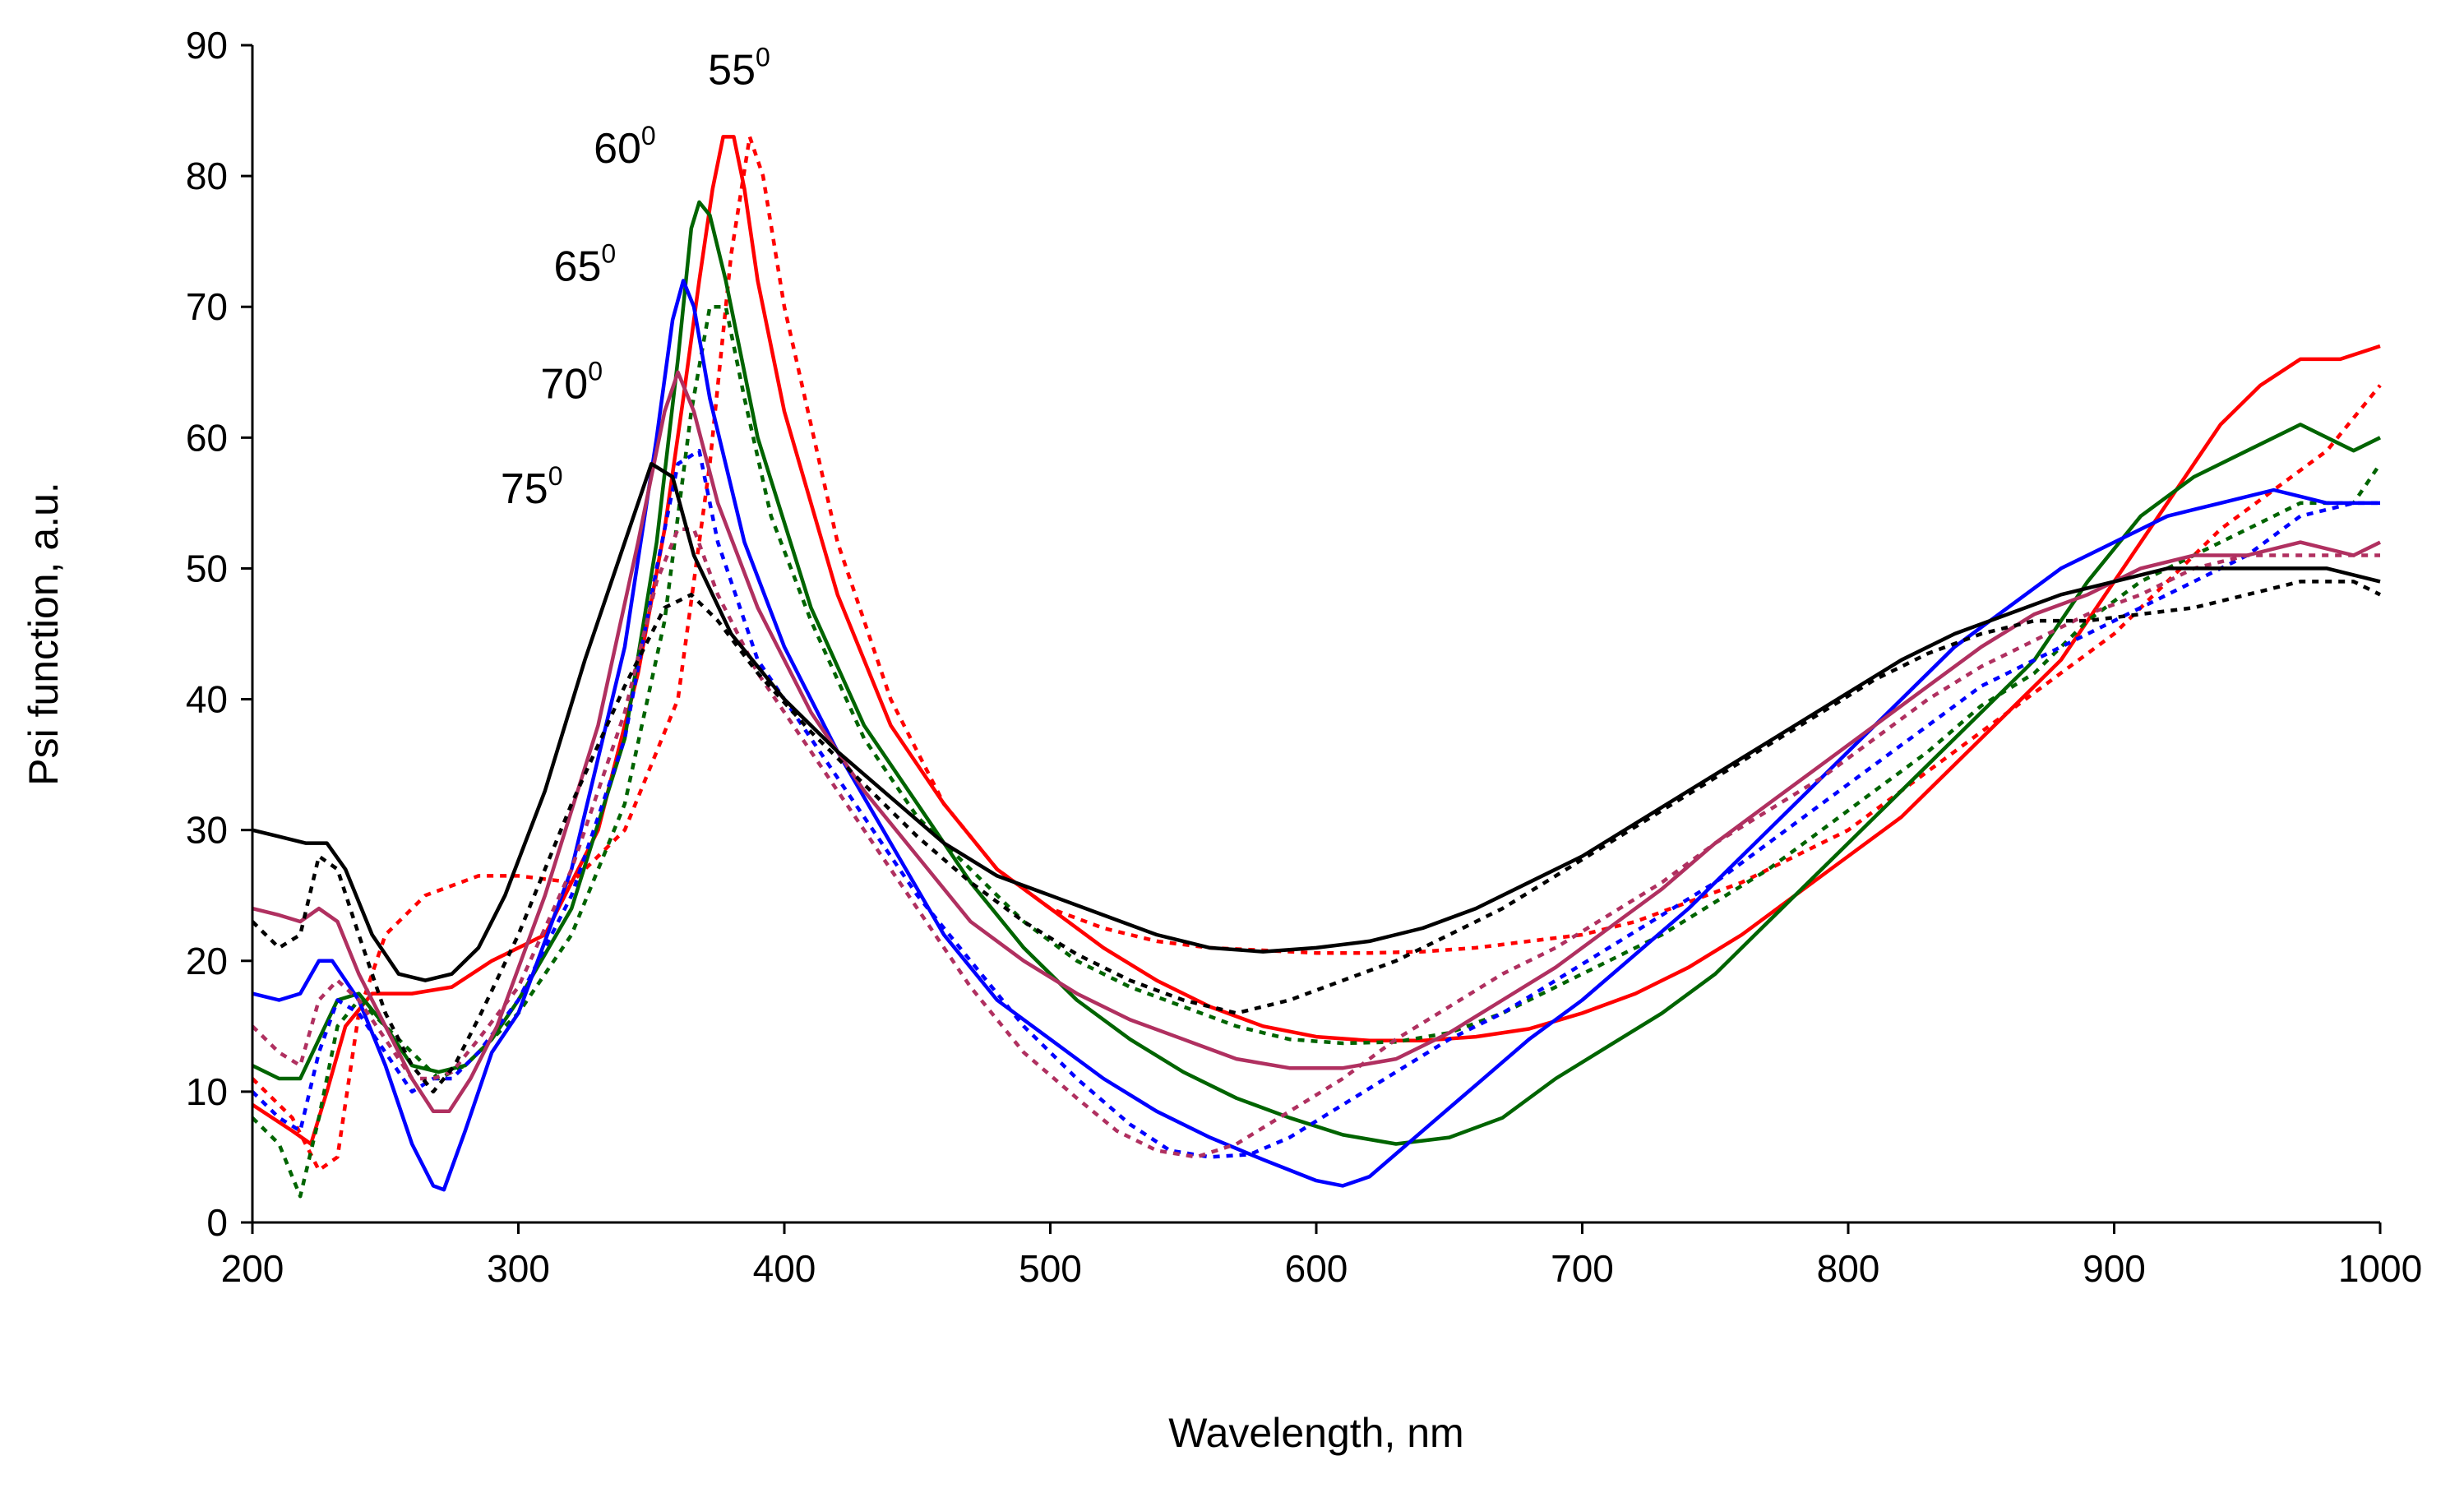  What do you see at coordinates (207, 1091) in the screenshot?
I see `y-tick-label: 10` at bounding box center [207, 1091].